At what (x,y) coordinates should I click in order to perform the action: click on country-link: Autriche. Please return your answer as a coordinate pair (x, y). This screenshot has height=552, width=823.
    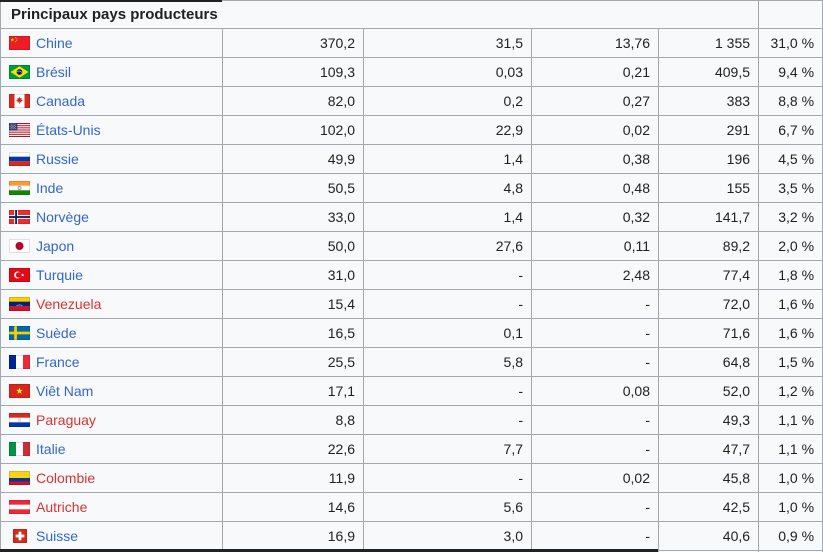
    Looking at the image, I should click on (62, 507).